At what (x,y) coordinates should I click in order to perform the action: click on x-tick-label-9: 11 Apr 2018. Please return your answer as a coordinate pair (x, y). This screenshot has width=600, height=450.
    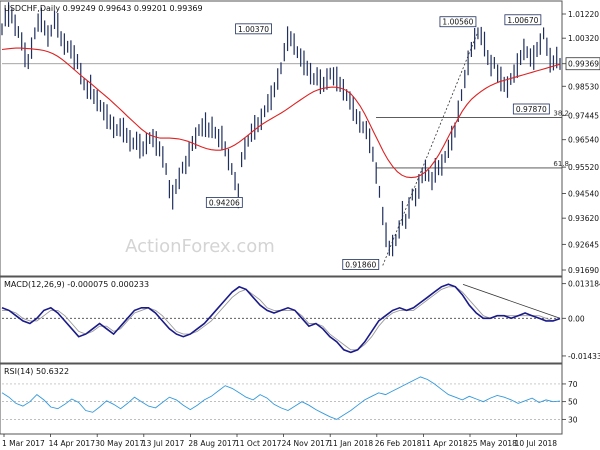
    Looking at the image, I should click on (444, 443).